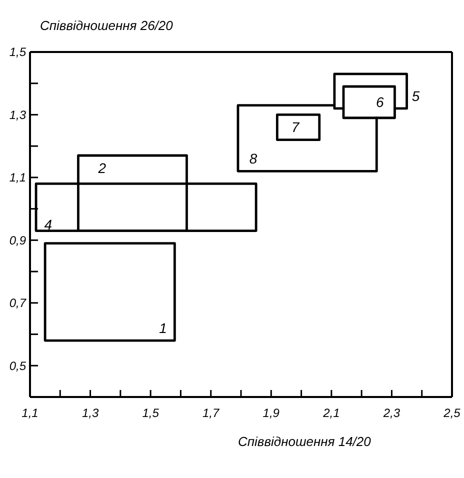 This screenshot has height=478, width=464. What do you see at coordinates (451, 413) in the screenshot?
I see `x-tick-label: 2,5` at bounding box center [451, 413].